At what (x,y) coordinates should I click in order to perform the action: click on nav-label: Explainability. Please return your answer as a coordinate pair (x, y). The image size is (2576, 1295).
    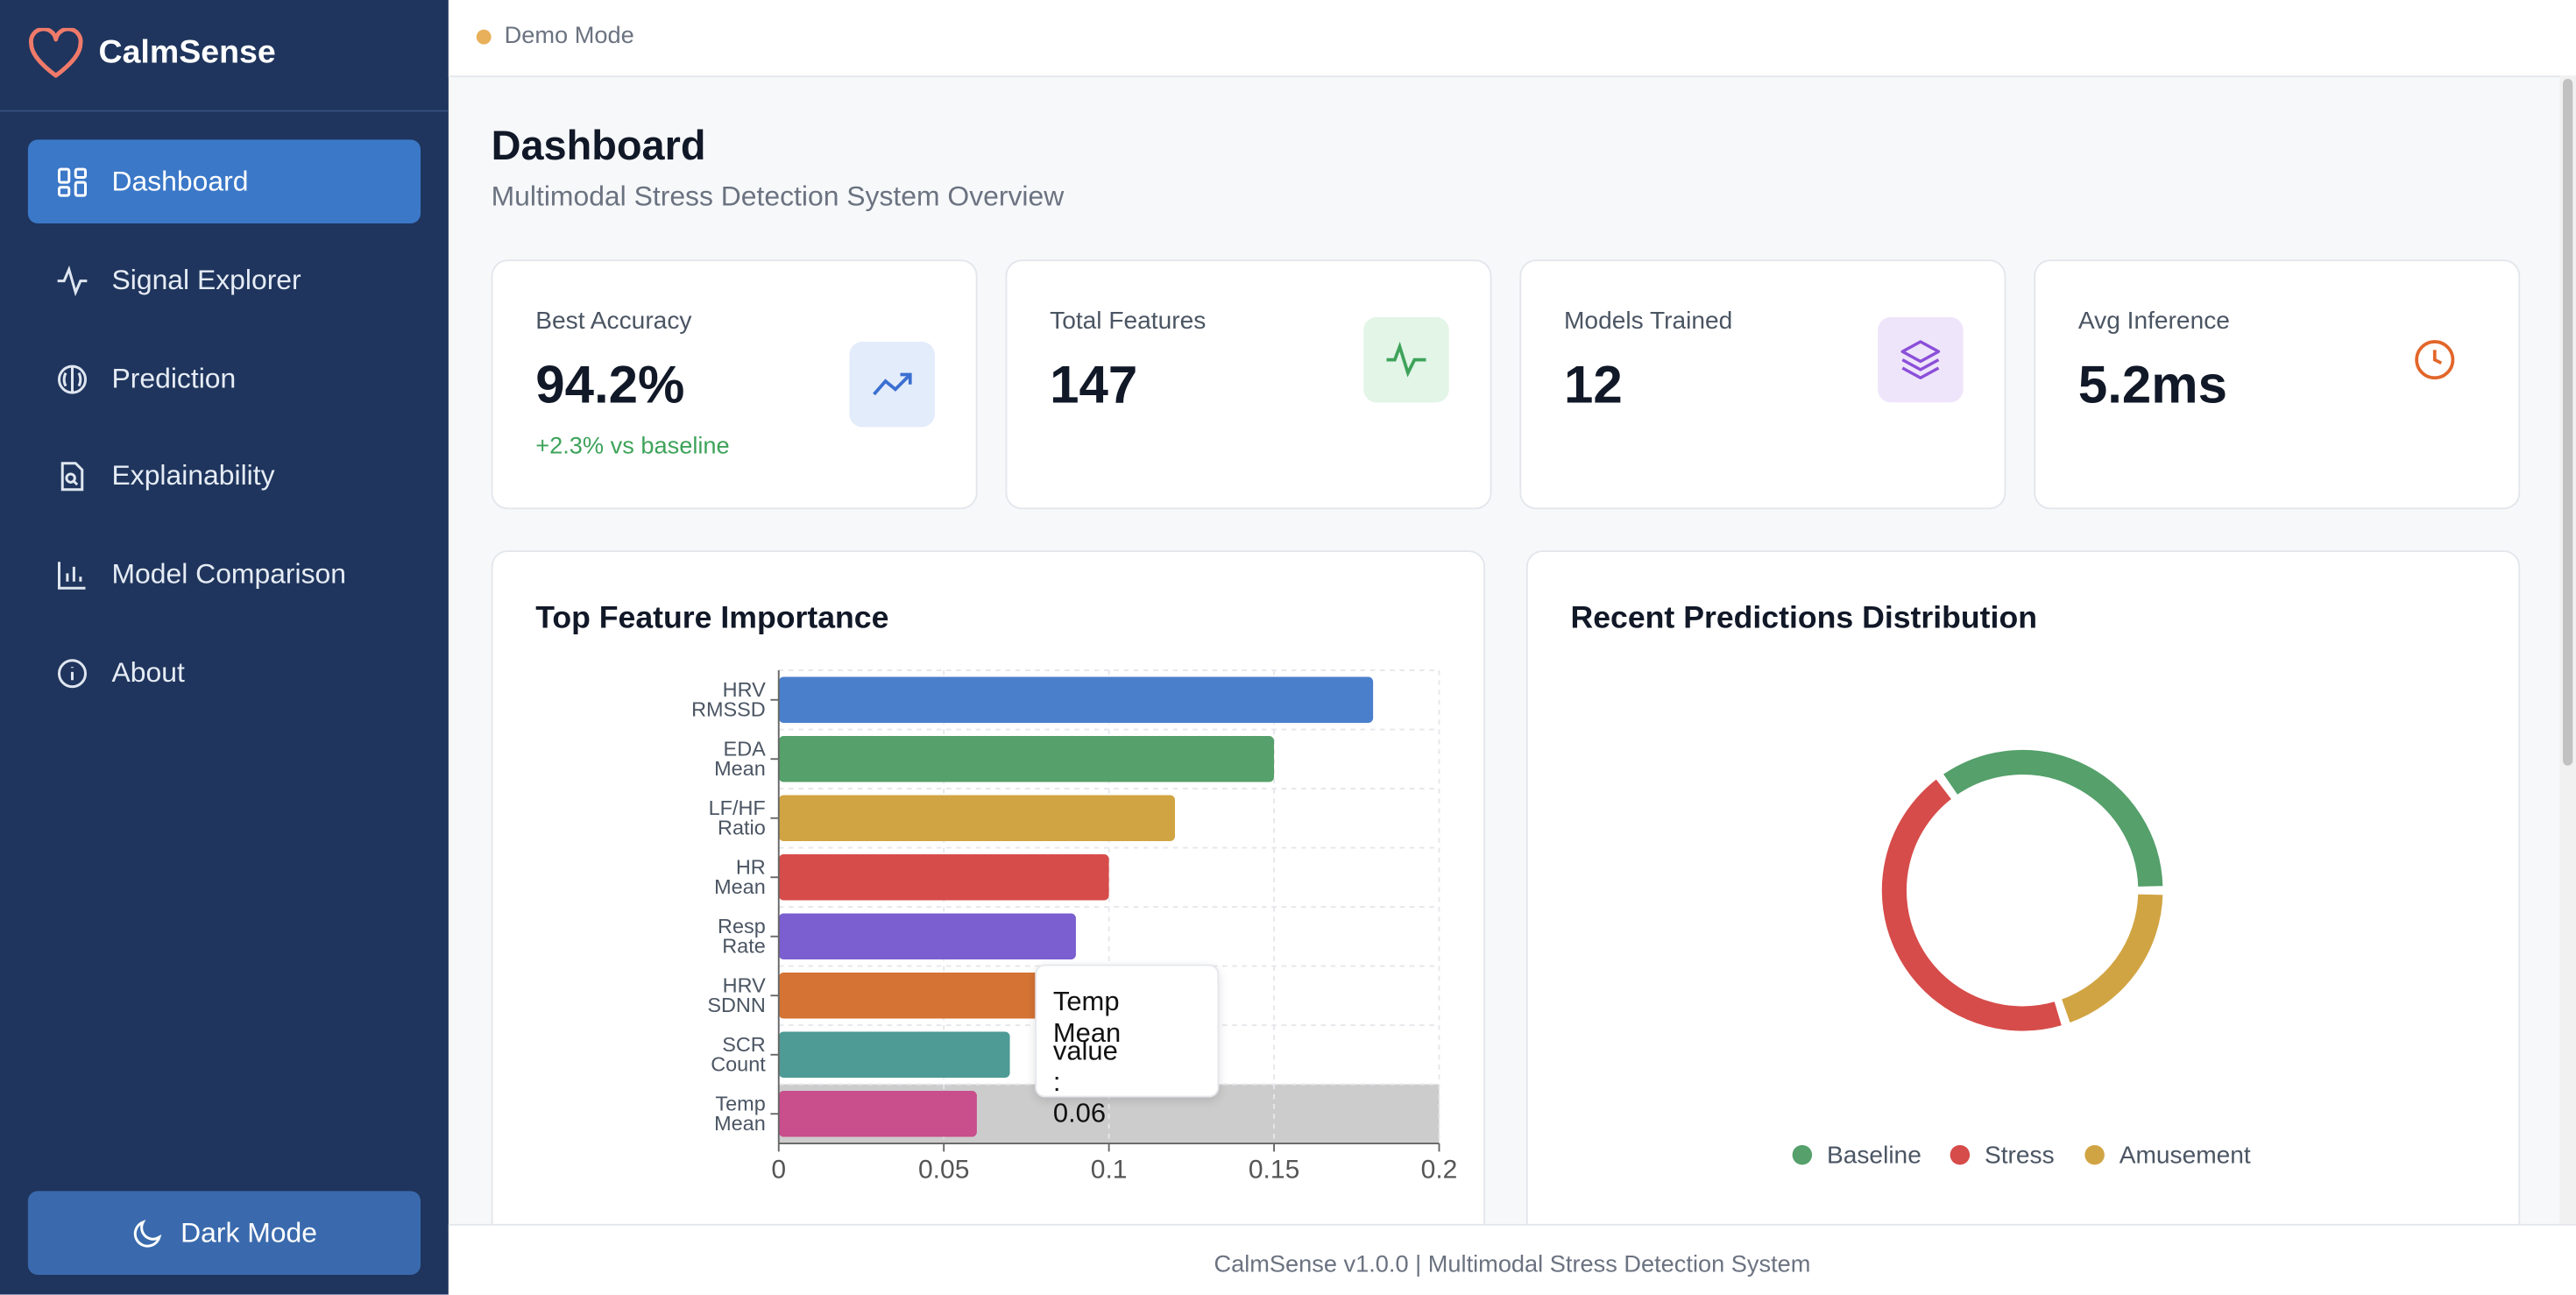
    Looking at the image, I should click on (193, 475).